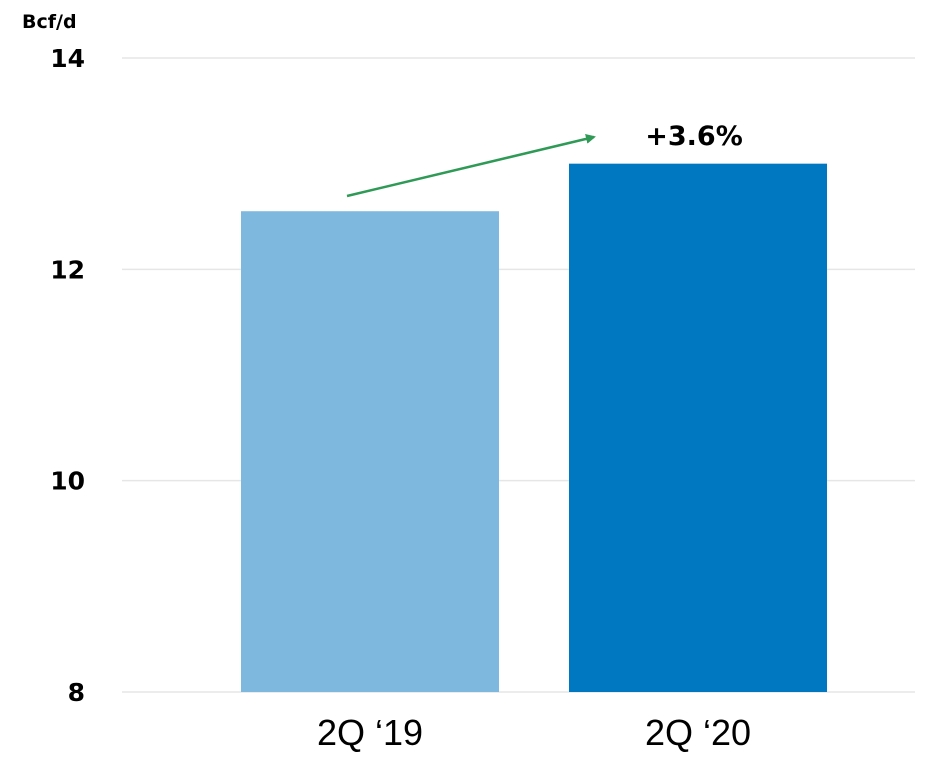 This screenshot has height=761, width=930. I want to click on y-tick-label: 12, so click(67, 269).